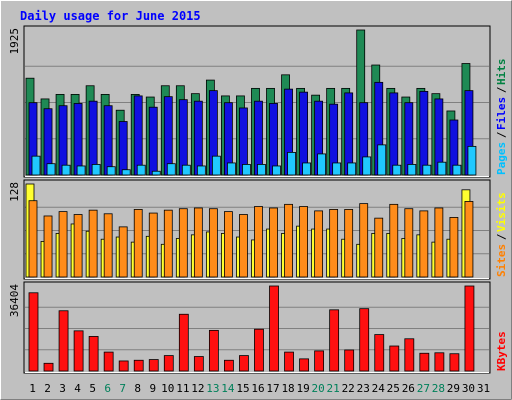  Describe the element at coordinates (14, 41) in the screenshot. I see `y-max-label-hits-files-pages: 1925` at that location.